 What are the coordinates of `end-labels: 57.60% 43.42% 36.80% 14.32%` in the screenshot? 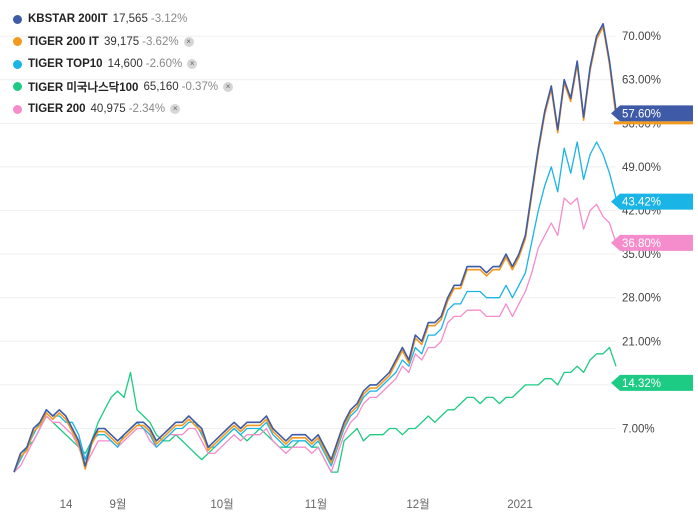 It's located at (652, 248).